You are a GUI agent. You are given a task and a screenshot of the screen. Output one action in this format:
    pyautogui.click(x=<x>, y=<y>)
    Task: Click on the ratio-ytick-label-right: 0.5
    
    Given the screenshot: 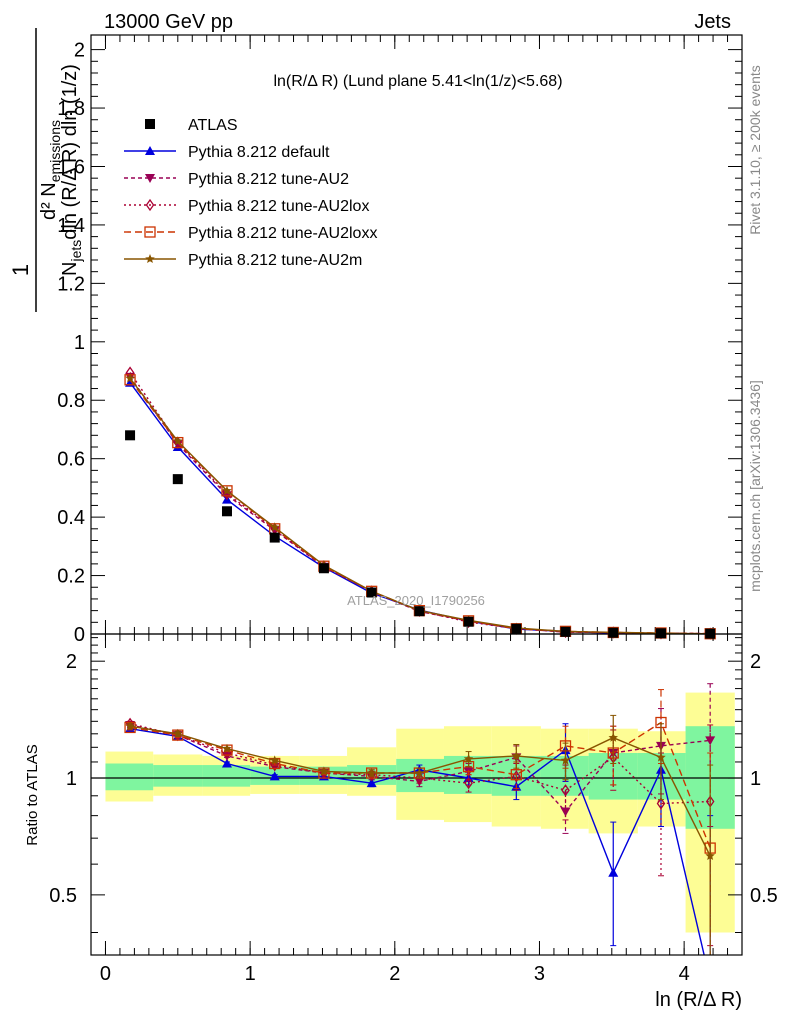 What is the action you would take?
    pyautogui.click(x=764, y=896)
    